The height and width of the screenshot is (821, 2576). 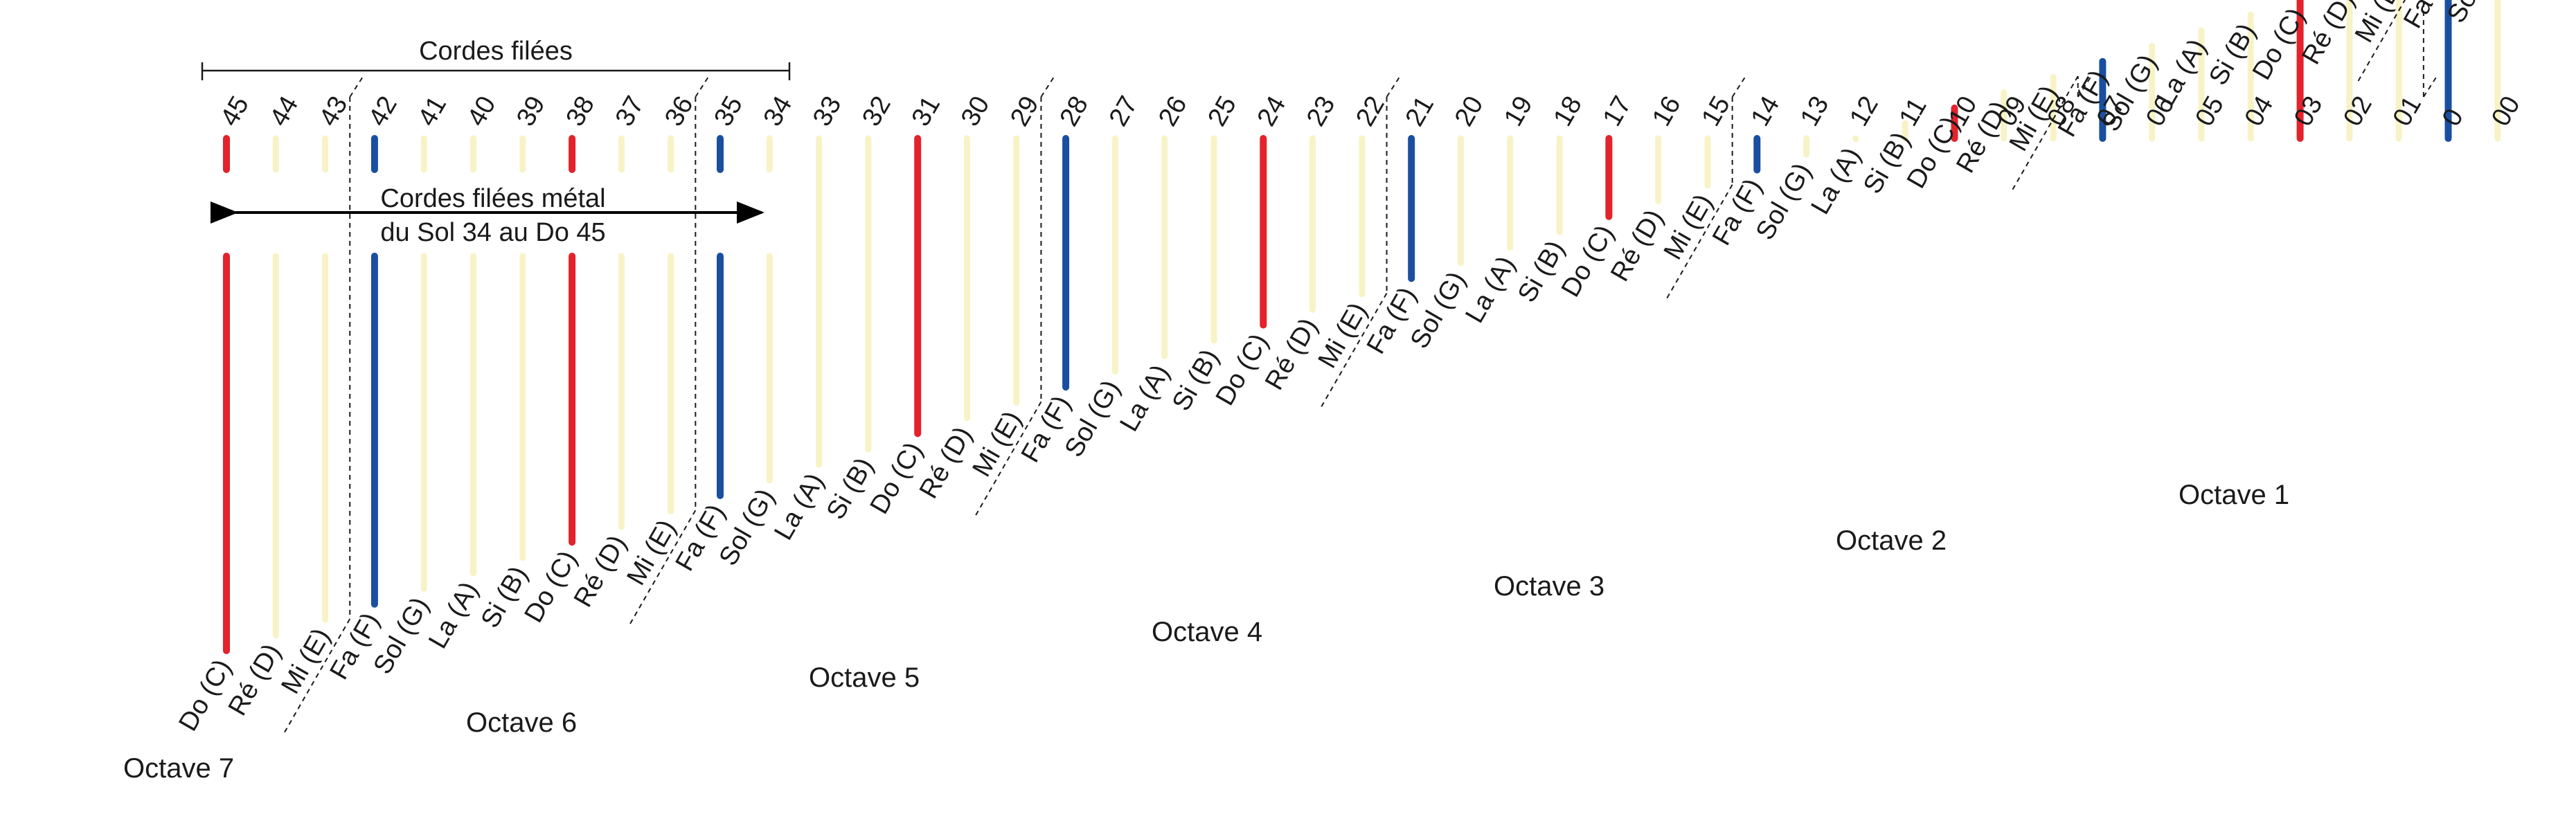 What do you see at coordinates (334, 111) in the screenshot?
I see `string-number-label: 43` at bounding box center [334, 111].